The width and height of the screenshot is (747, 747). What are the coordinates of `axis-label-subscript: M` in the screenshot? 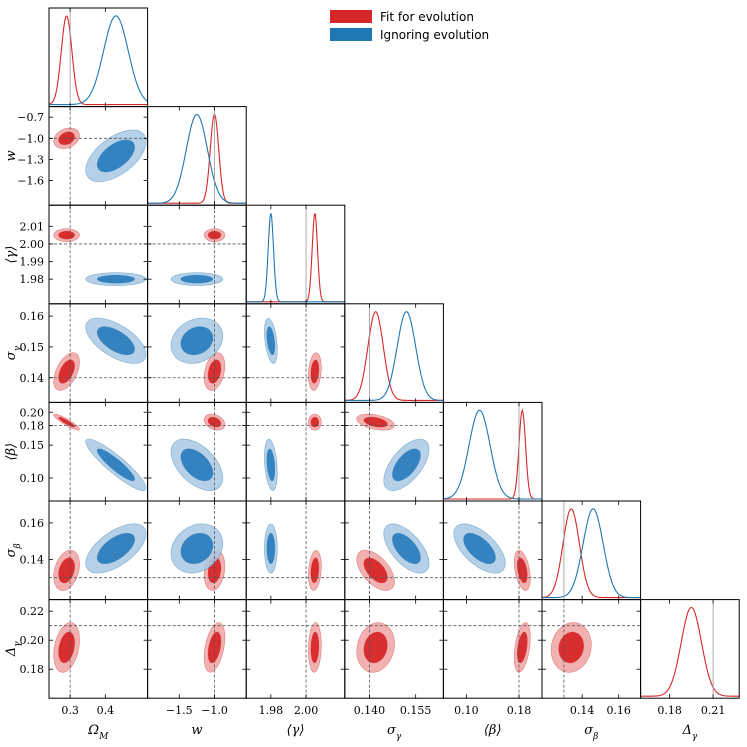 It's located at (103, 737).